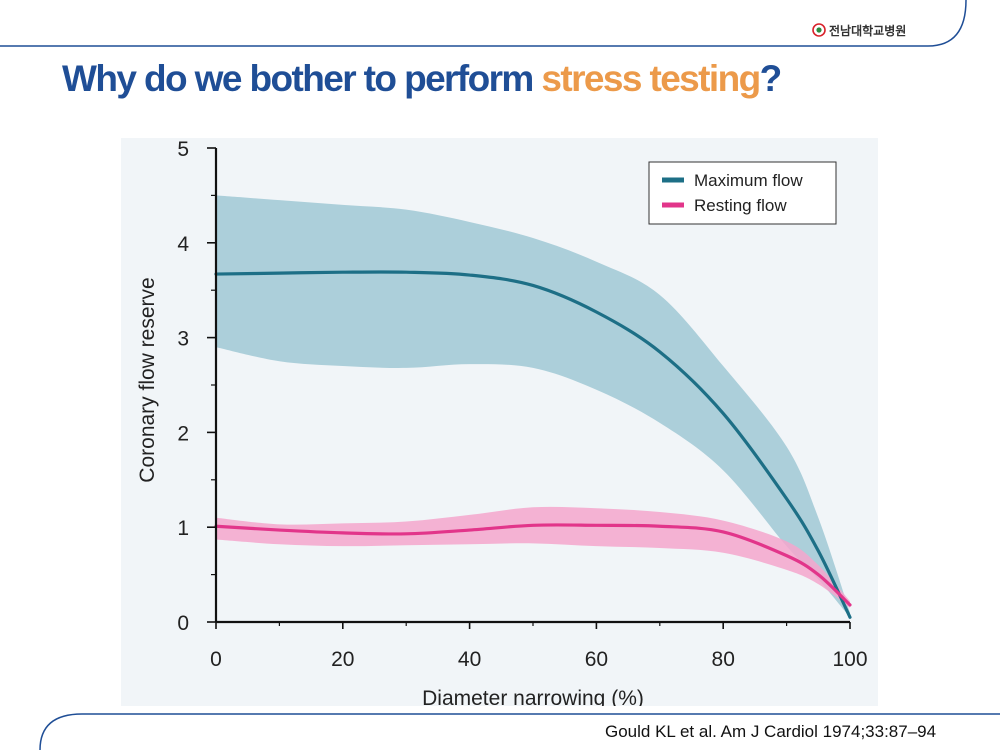 The width and height of the screenshot is (1000, 750). I want to click on y-tick-label: 2, so click(183, 433).